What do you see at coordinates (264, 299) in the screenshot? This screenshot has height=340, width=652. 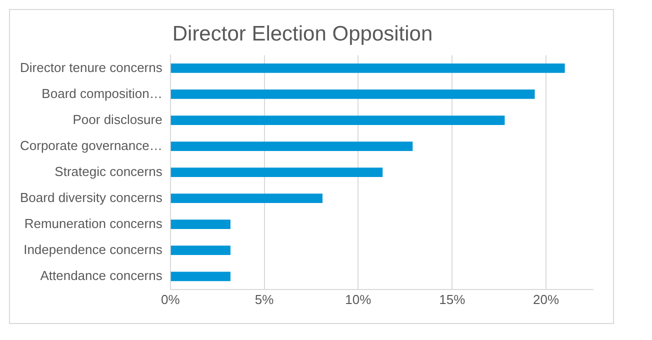 I see `x-tick-label: 5%` at bounding box center [264, 299].